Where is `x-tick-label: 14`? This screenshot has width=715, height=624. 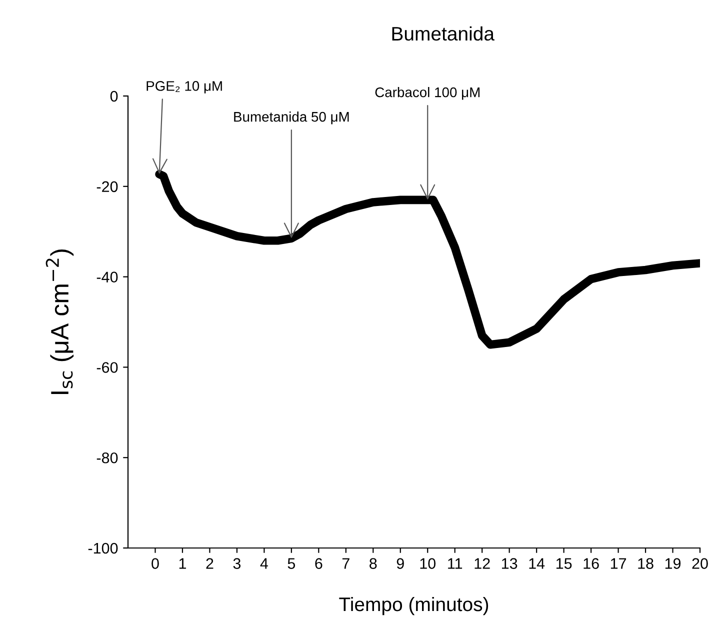 x-tick-label: 14 is located at coordinates (537, 563).